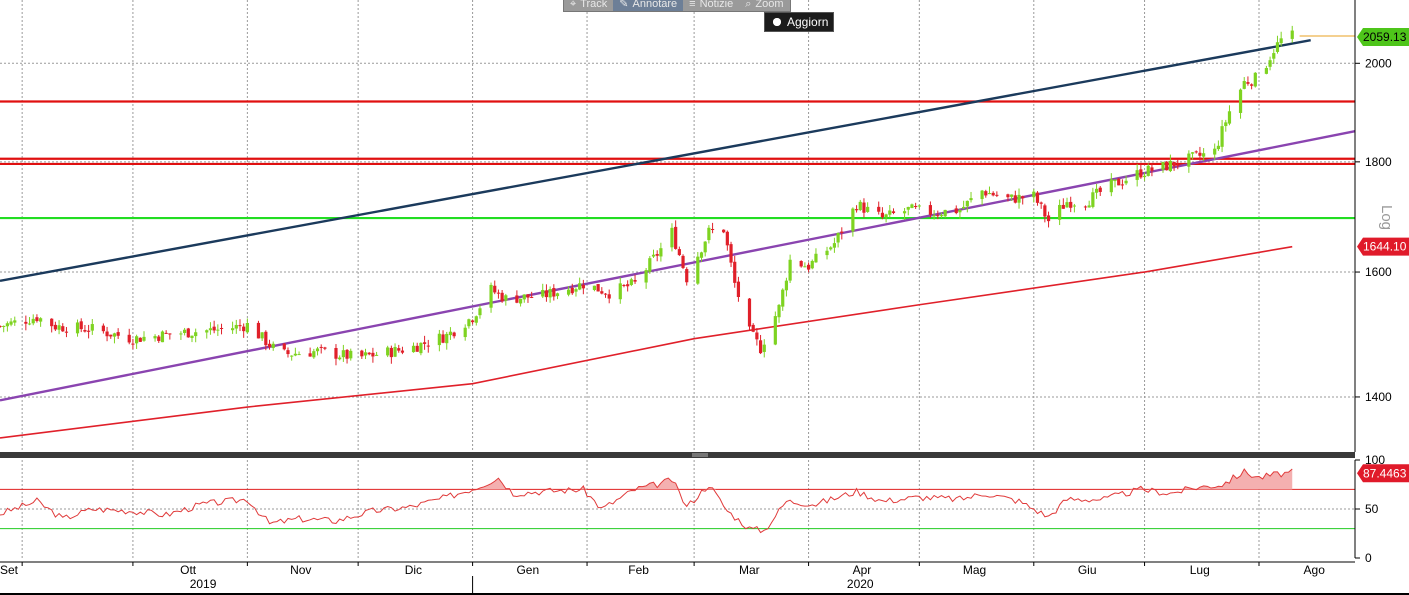  I want to click on x-tick-label: Ago, so click(1315, 570).